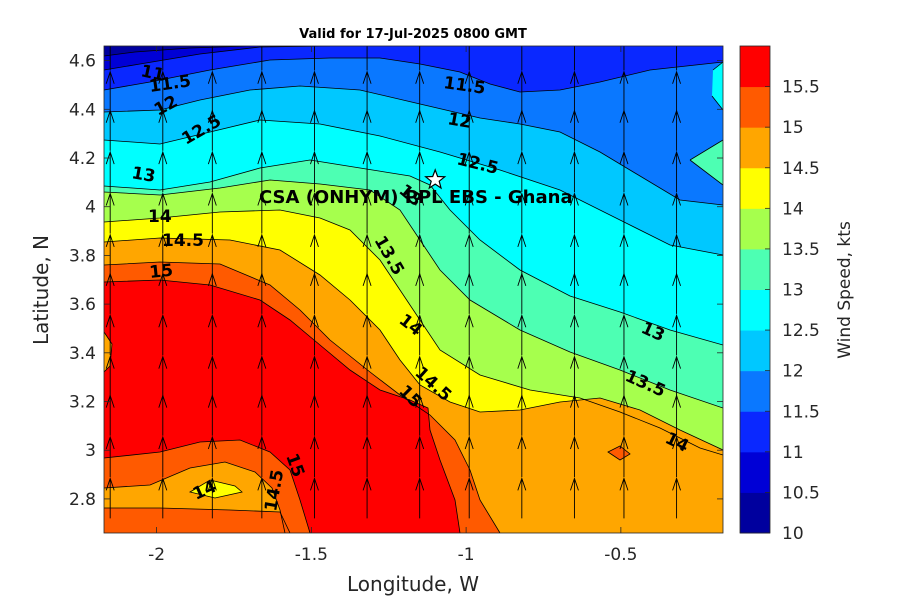 This screenshot has height=600, width=900. Describe the element at coordinates (620, 555) in the screenshot. I see `x-tick-label: -0.5` at that location.